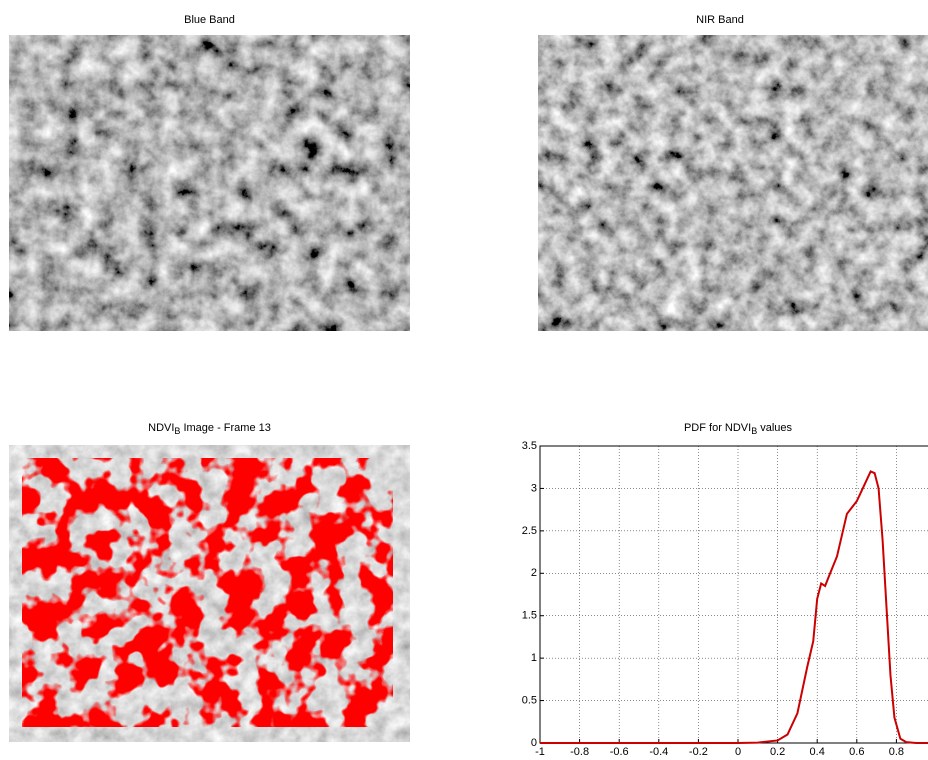  I want to click on y-tick-label: 0, so click(534, 743).